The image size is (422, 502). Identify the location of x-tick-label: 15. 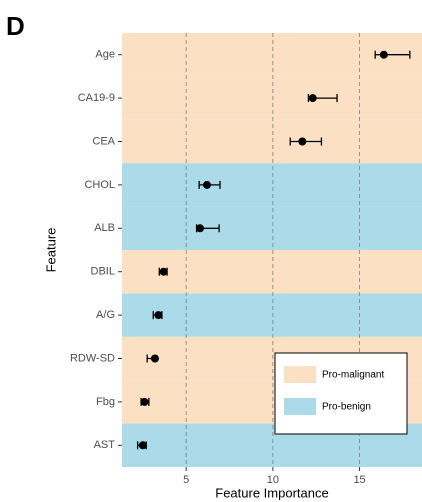
(359, 480).